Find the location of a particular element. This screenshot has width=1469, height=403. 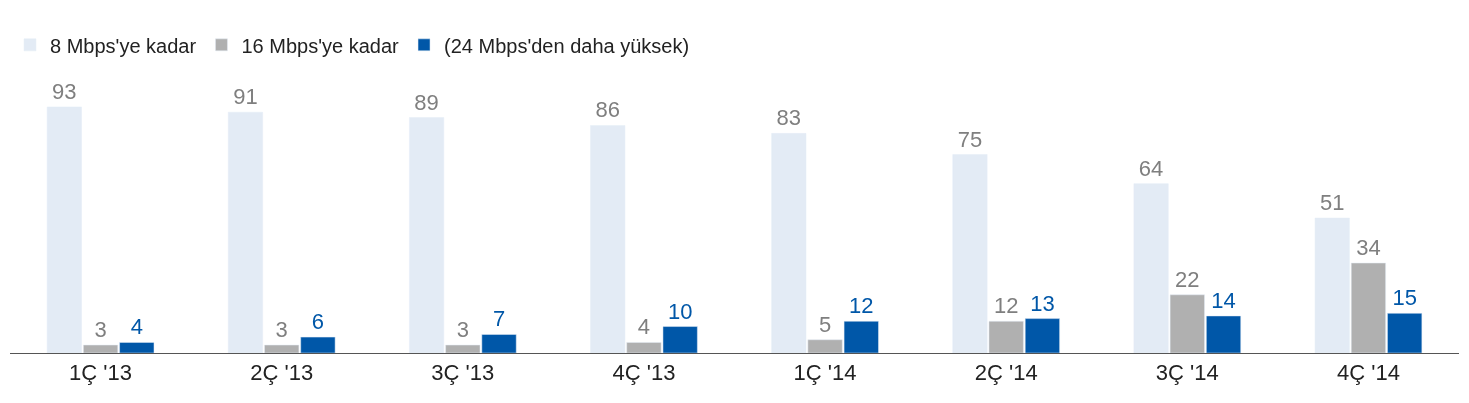

data-label: 83 is located at coordinates (789, 118).